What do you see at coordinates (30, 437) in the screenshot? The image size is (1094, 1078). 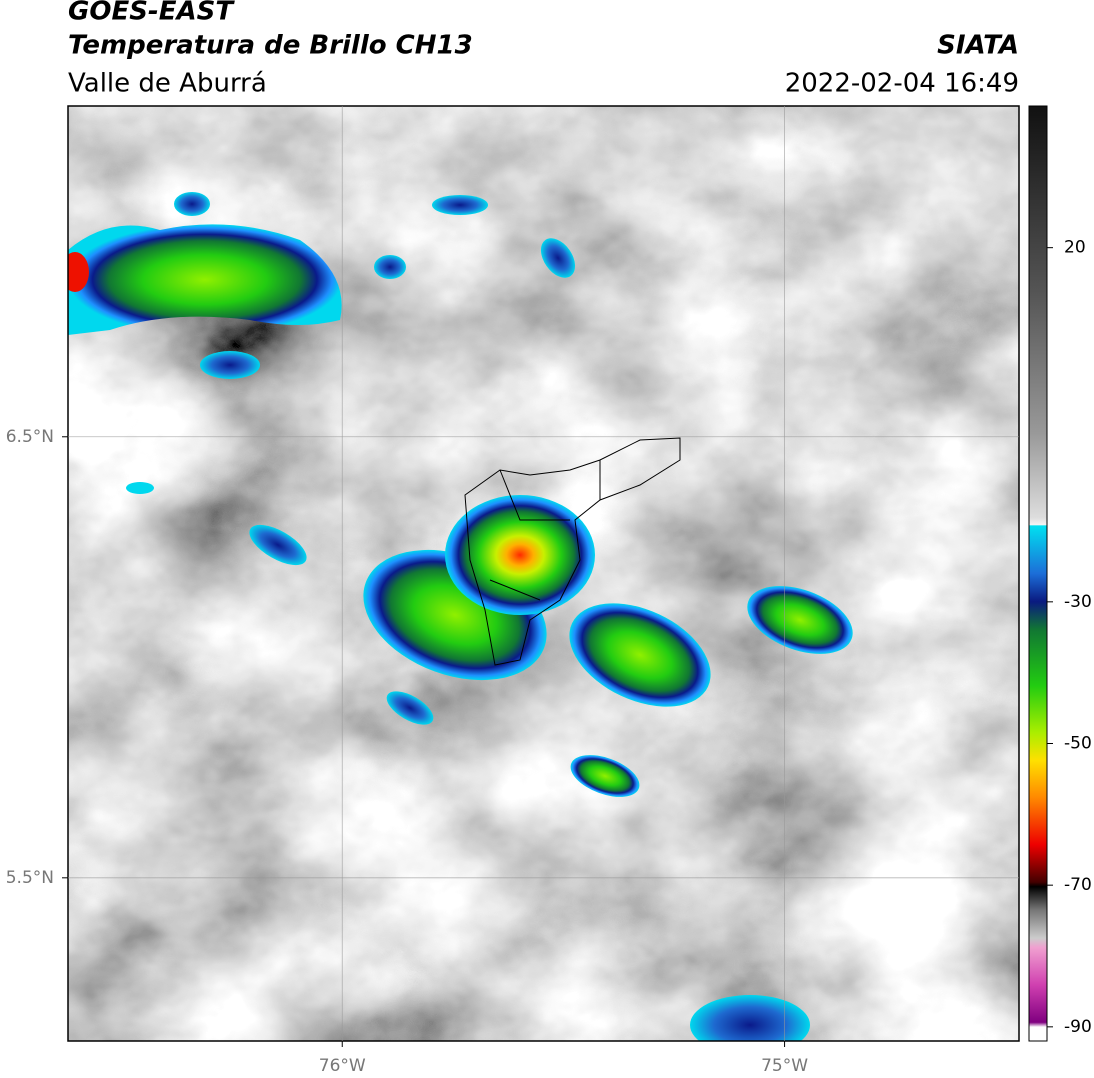 I see `y-tick-label: 6.5°N` at bounding box center [30, 437].